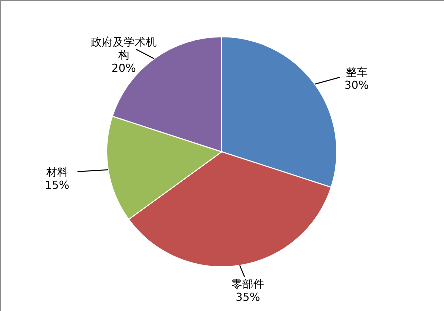 The width and height of the screenshot is (444, 311). What do you see at coordinates (124, 69) in the screenshot?
I see `data-label: 20%` at bounding box center [124, 69].